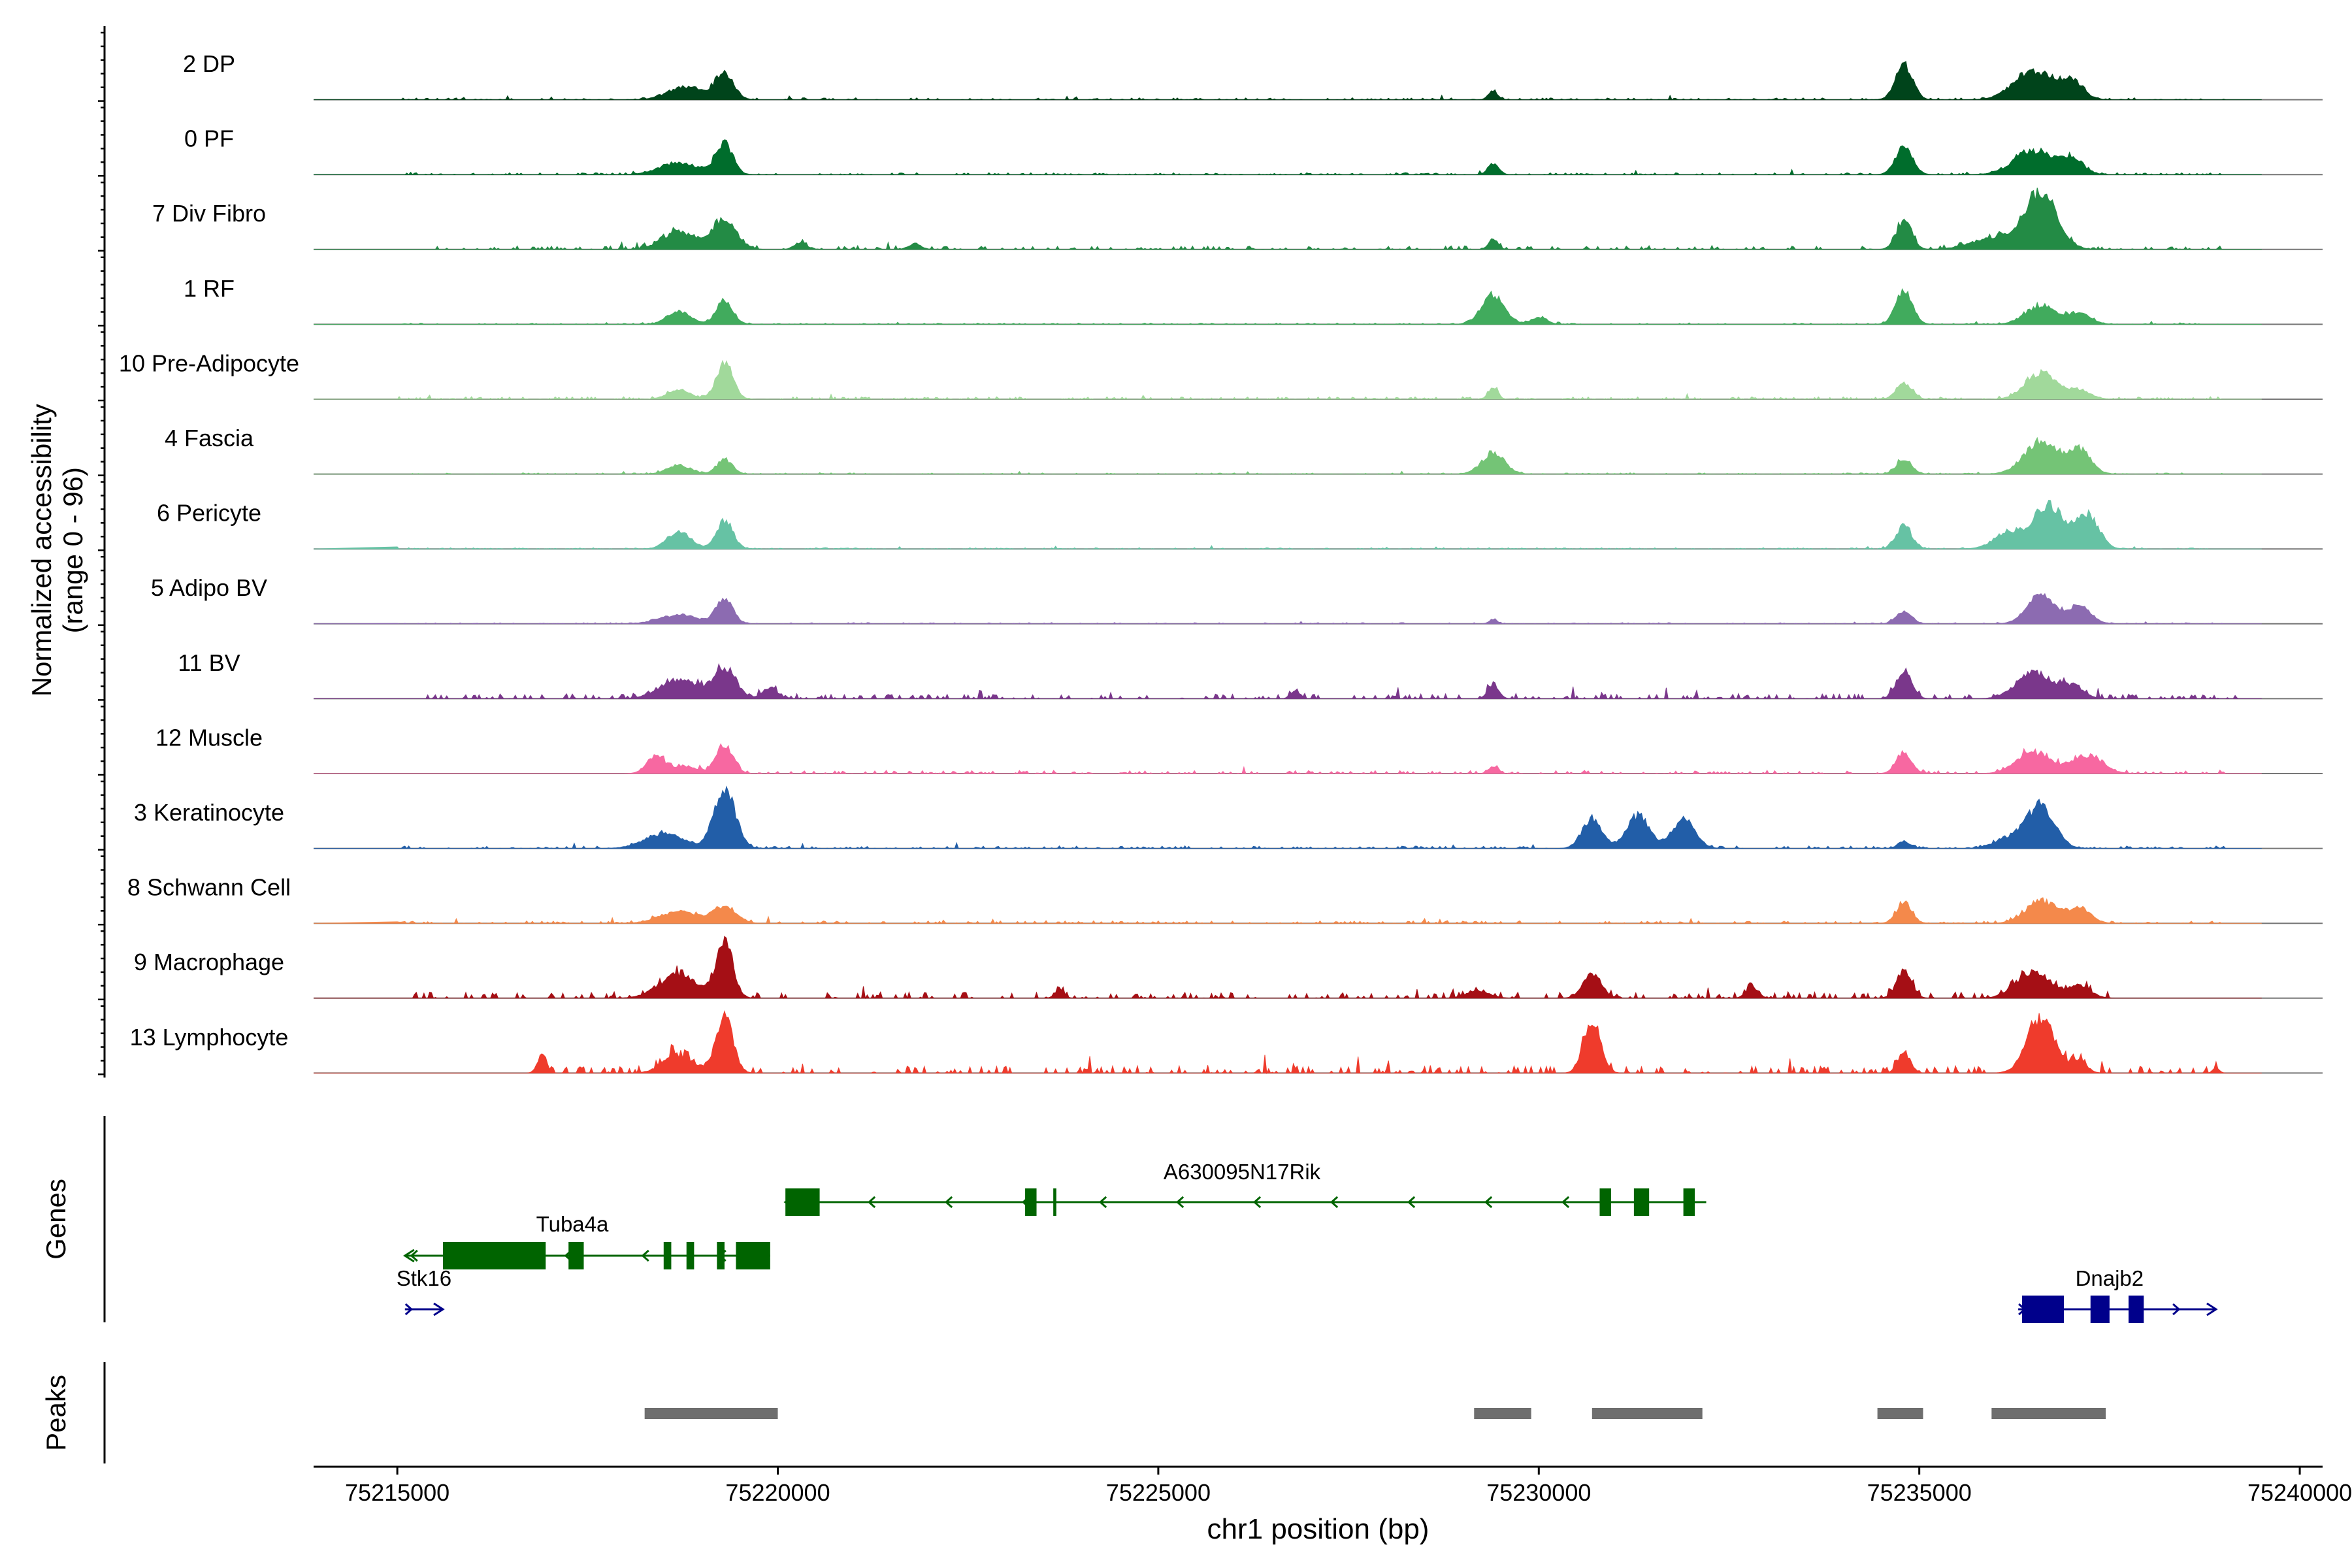 This screenshot has height=1568, width=2352. Describe the element at coordinates (1242, 1172) in the screenshot. I see `gene-label: A630095N17Rik` at that location.